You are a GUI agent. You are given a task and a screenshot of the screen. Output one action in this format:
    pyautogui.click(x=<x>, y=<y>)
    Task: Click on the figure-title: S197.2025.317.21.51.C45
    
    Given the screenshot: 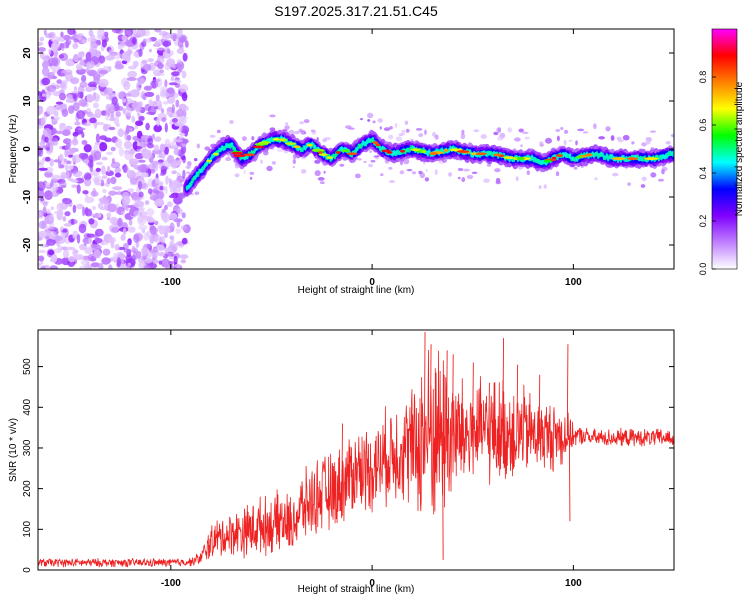 What is the action you would take?
    pyautogui.click(x=356, y=11)
    